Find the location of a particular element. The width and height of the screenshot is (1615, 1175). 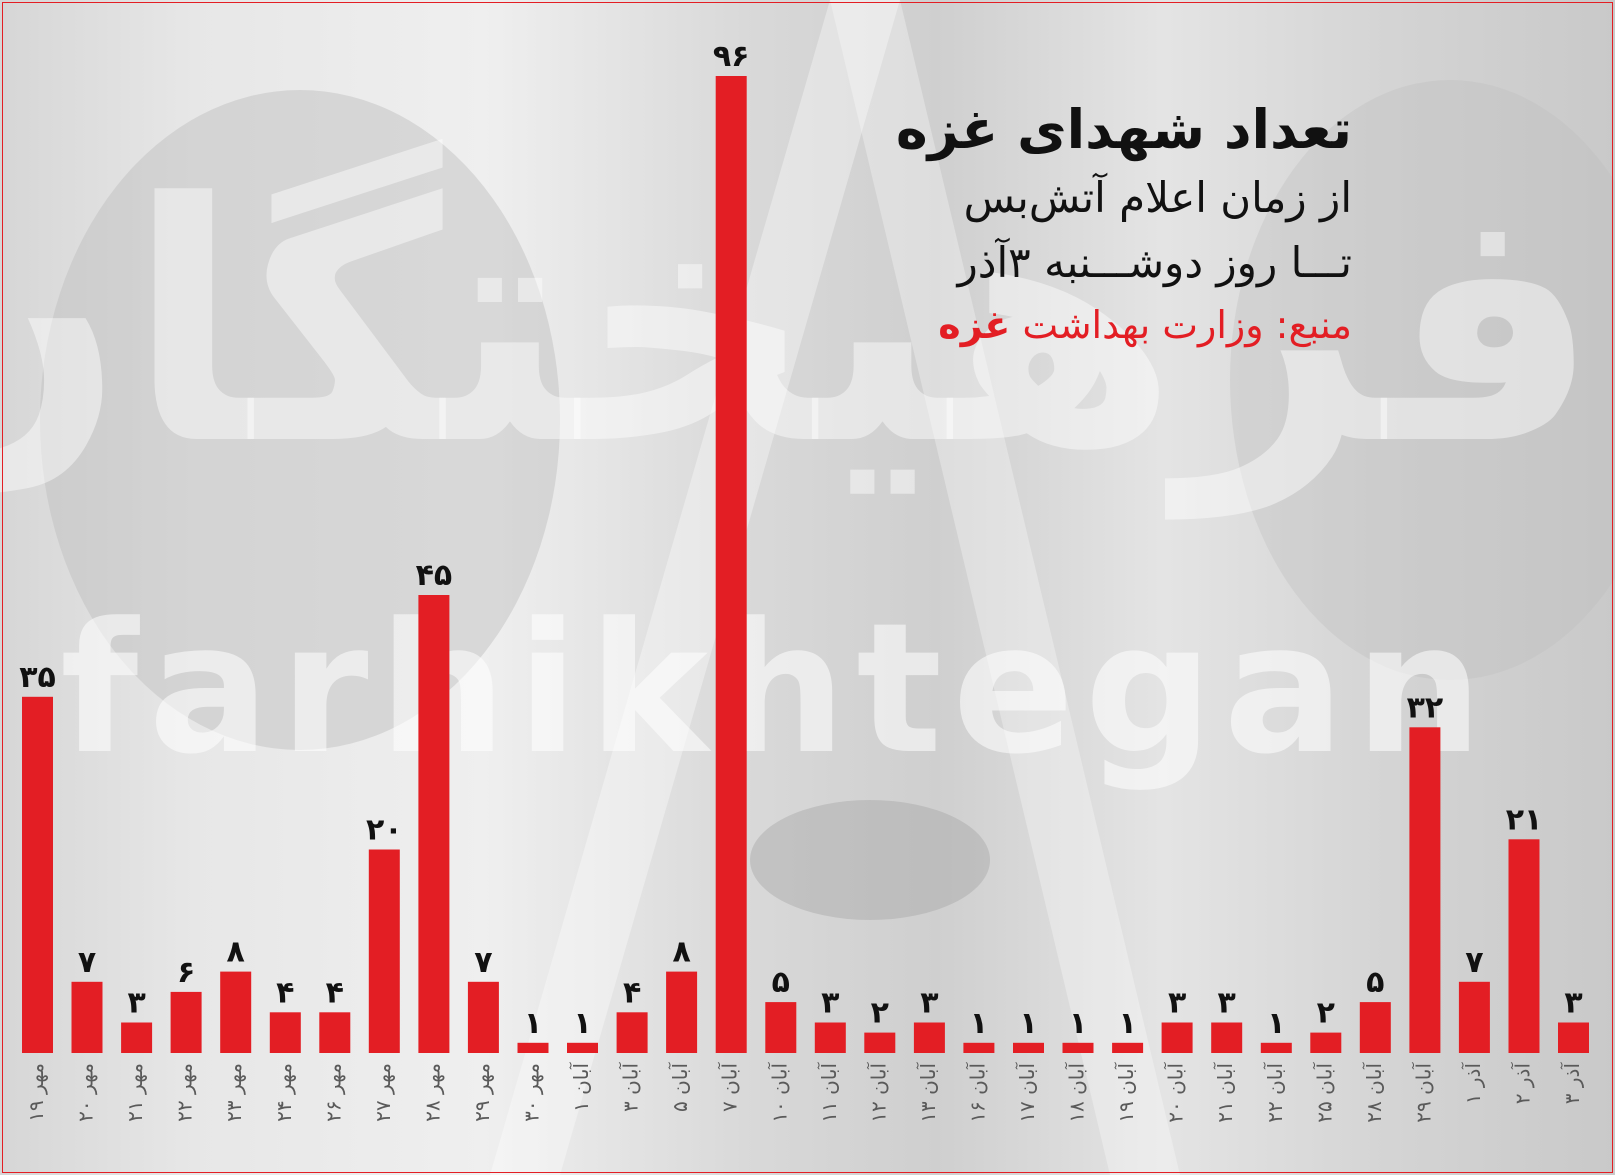

x-tick-label: ۳ آذر is located at coordinates (1571, 1083).